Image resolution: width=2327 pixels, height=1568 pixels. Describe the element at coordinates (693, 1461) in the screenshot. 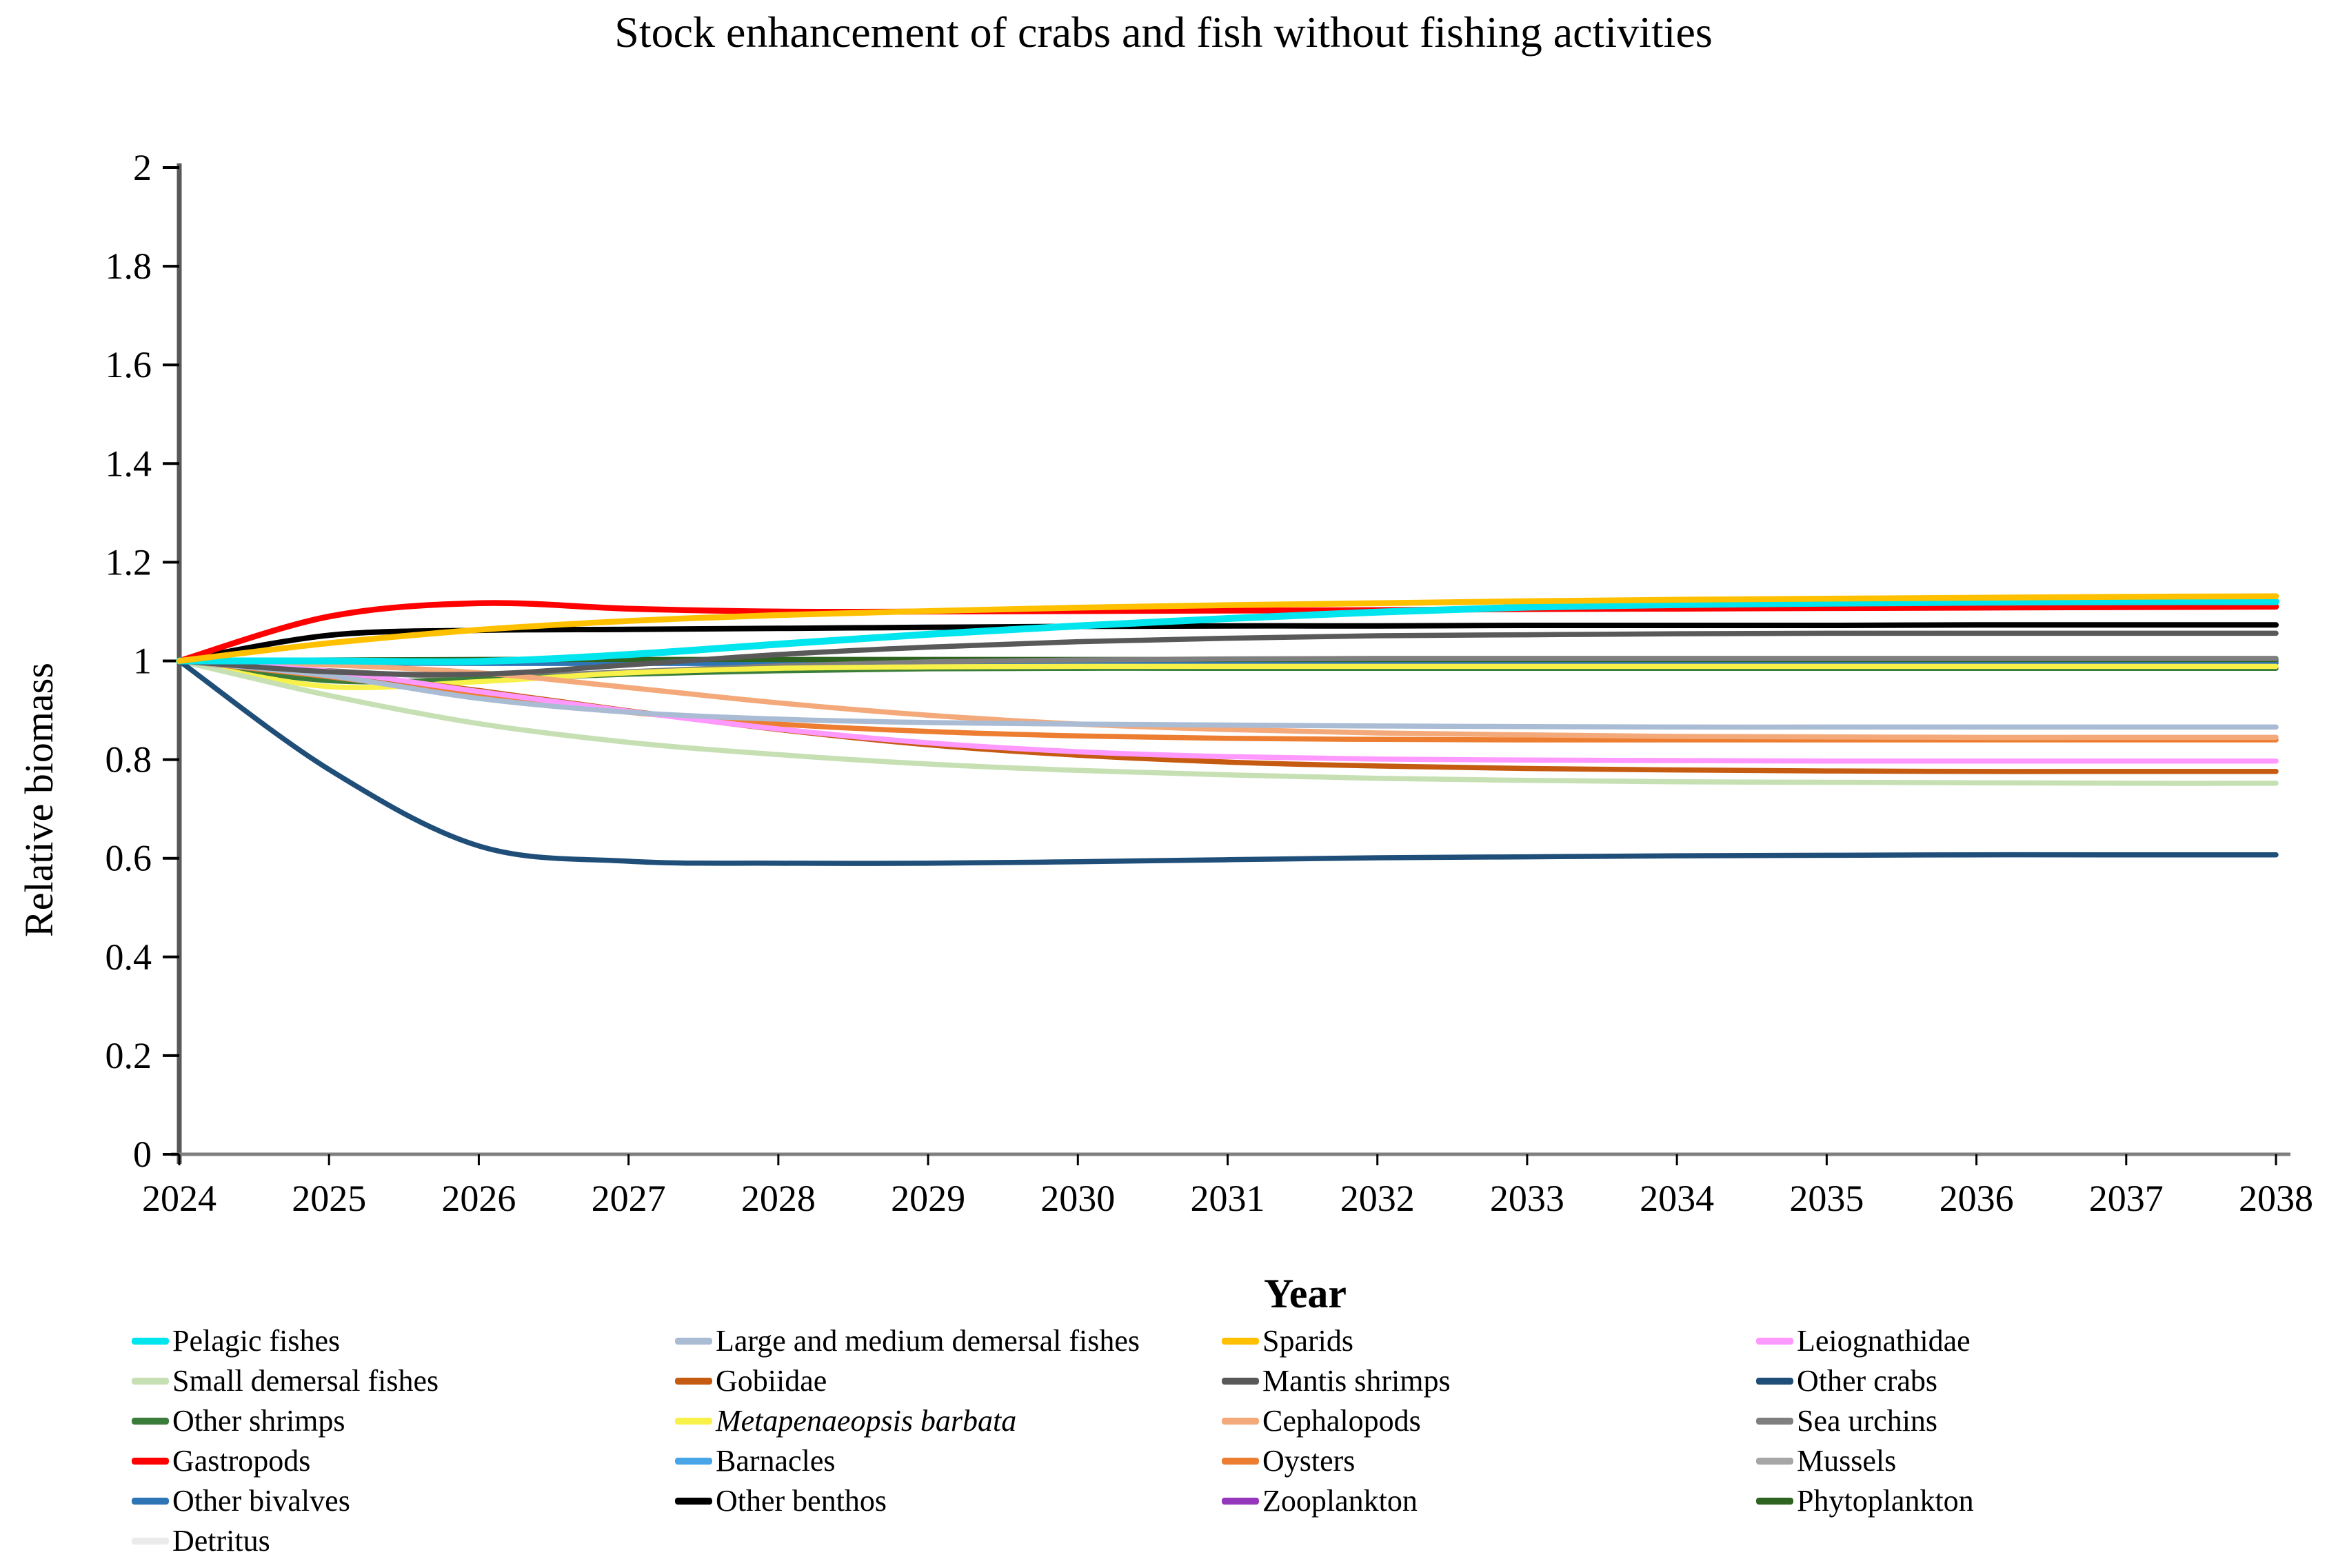

I see `legend-swatch-barnacles` at that location.